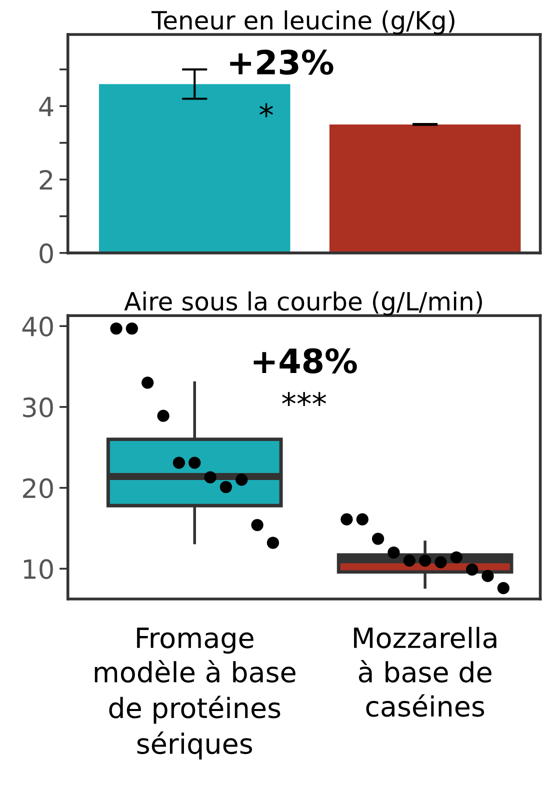 The image size is (543, 803). What do you see at coordinates (38, 407) in the screenshot?
I see `y-tick-label: 30` at bounding box center [38, 407].